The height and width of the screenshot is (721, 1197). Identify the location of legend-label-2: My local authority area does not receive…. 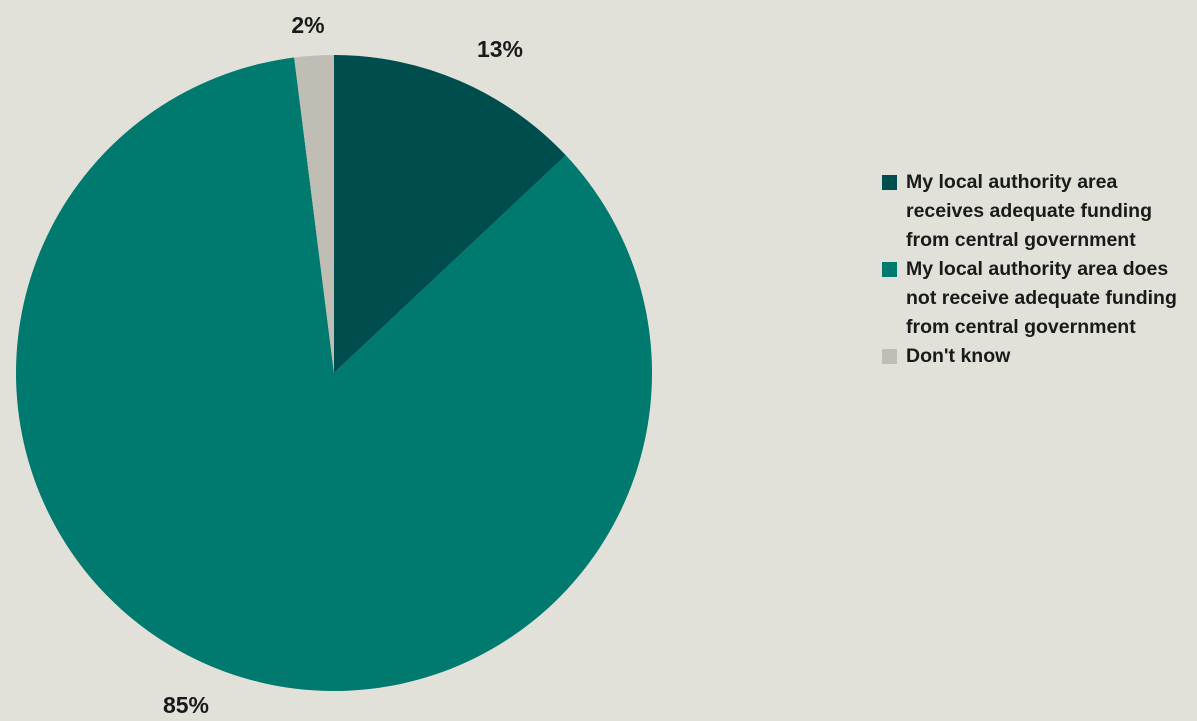
(1041, 298).